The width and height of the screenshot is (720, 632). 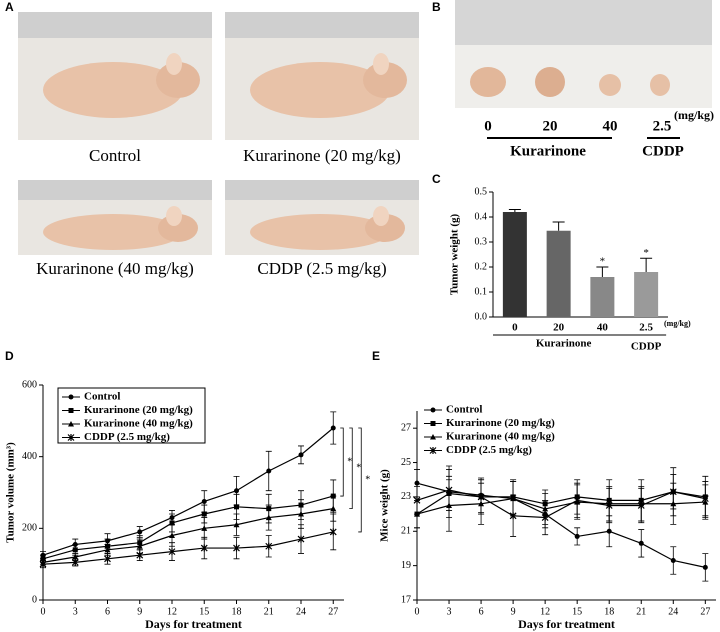 What do you see at coordinates (488, 126) in the screenshot?
I see `dose-label: 0` at bounding box center [488, 126].